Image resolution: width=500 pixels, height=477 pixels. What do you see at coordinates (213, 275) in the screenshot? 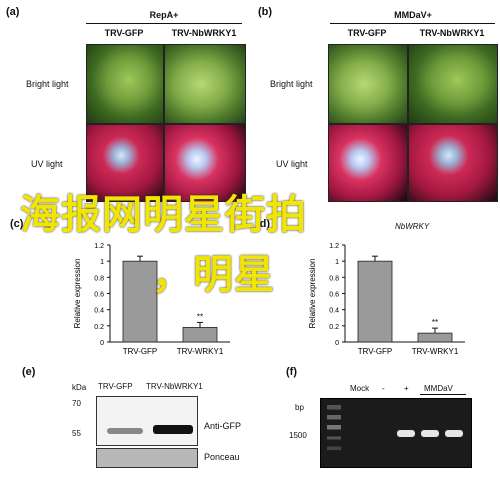
I see `overlay-text-line2: ，明星` at bounding box center [213, 275].